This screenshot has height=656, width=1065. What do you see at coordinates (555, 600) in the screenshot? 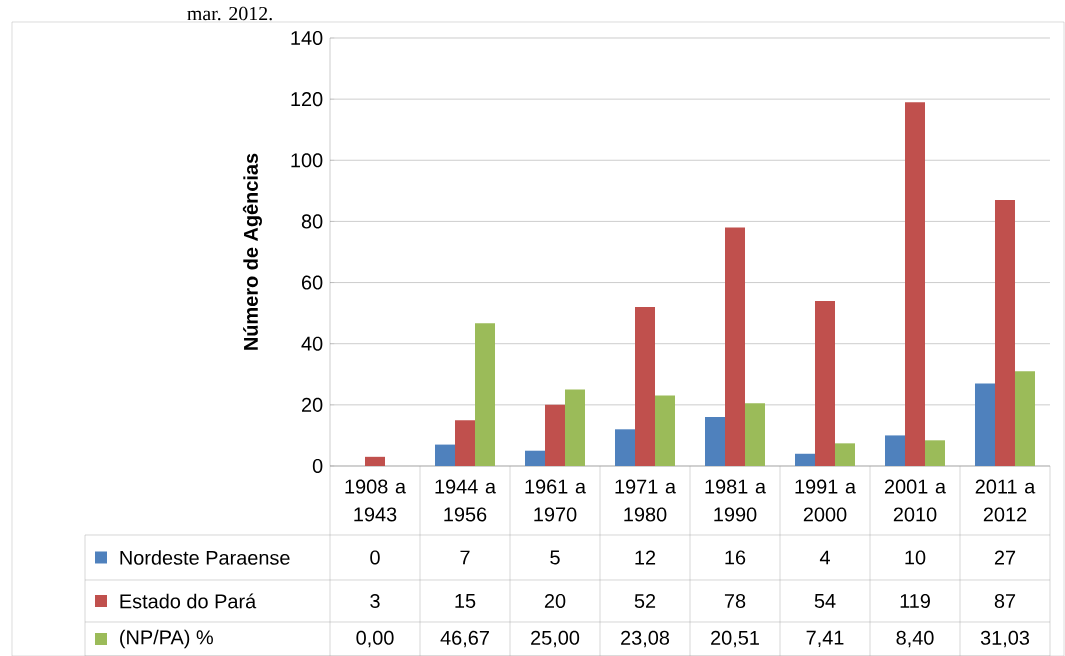
I see `data-label: 20` at bounding box center [555, 600].